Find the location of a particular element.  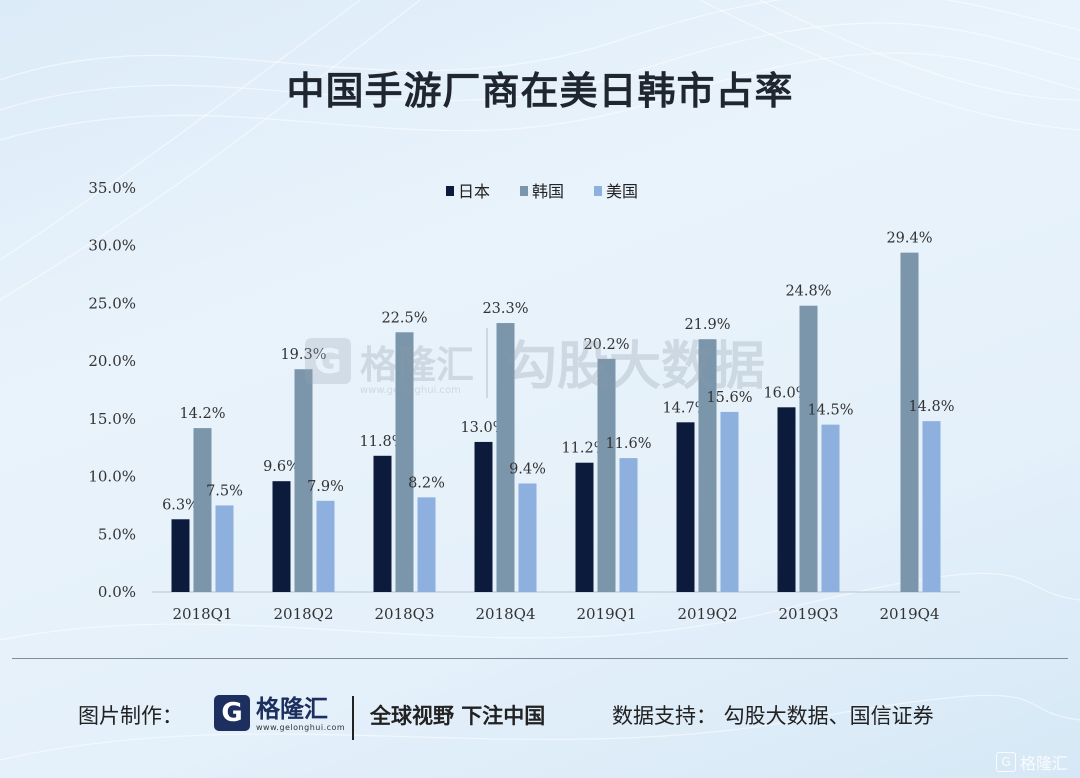

x-tick-label: 2019Q1 is located at coordinates (606, 614).